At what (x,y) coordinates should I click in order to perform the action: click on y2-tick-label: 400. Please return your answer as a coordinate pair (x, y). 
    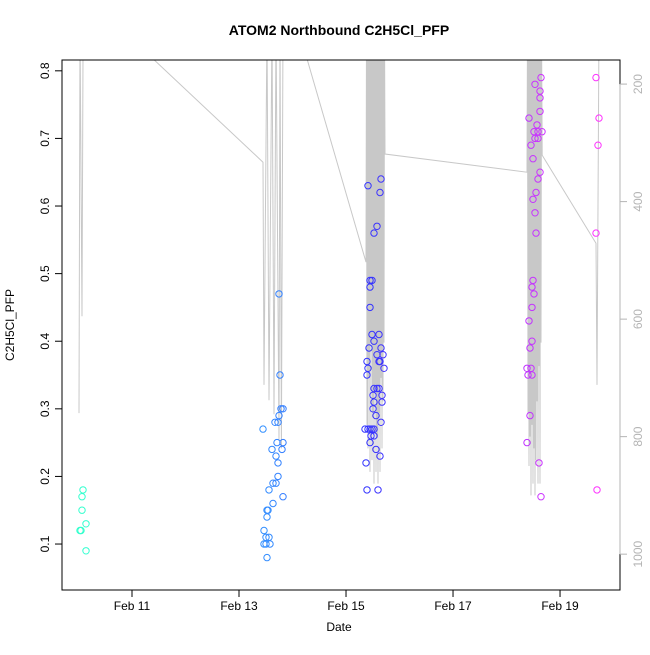
    Looking at the image, I should click on (638, 201).